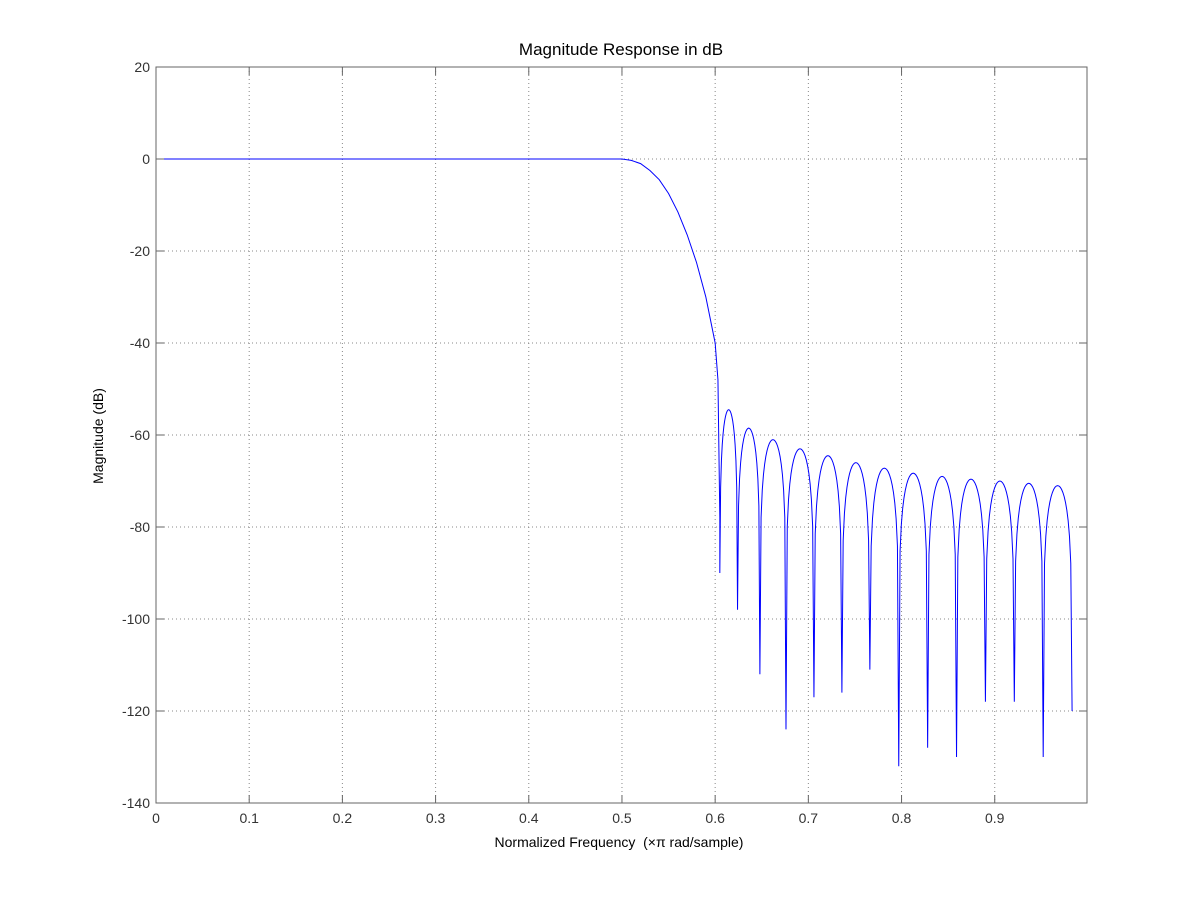 The height and width of the screenshot is (901, 1201). Describe the element at coordinates (156, 818) in the screenshot. I see `x-tick-label: 0` at that location.